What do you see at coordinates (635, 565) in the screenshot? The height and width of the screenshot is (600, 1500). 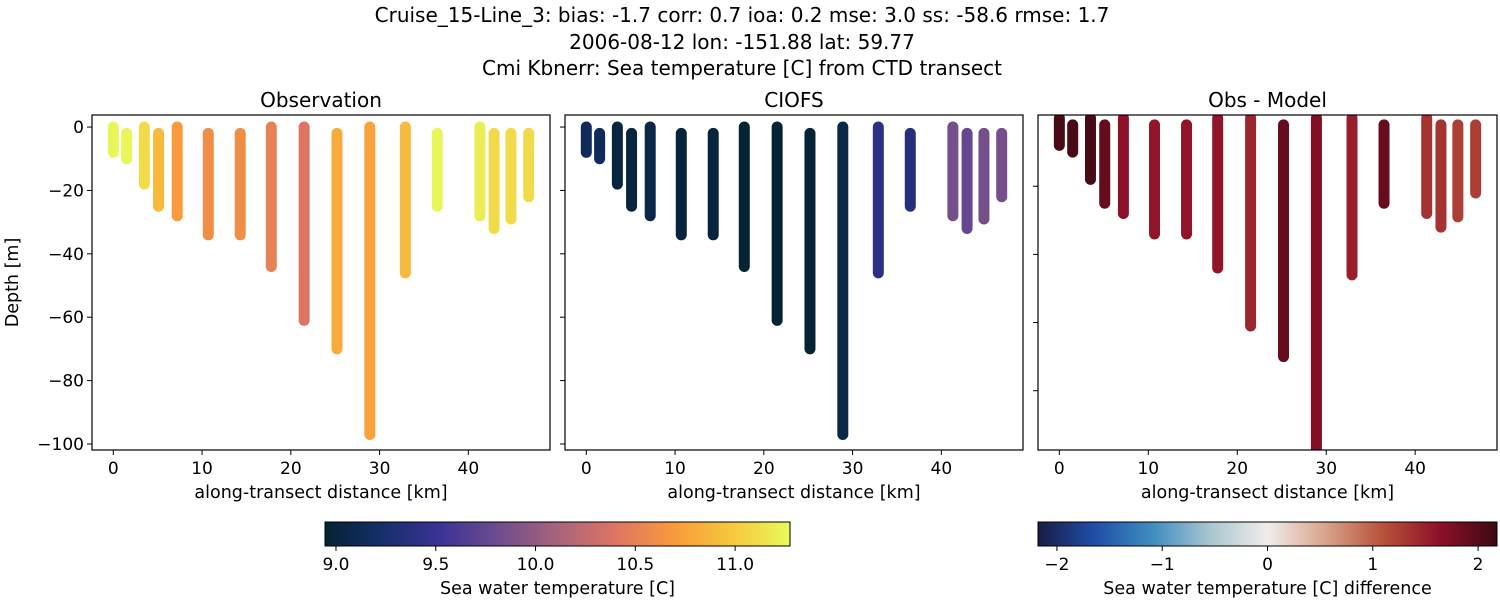 I see `colorbar-tick-label: 10.5` at bounding box center [635, 565].